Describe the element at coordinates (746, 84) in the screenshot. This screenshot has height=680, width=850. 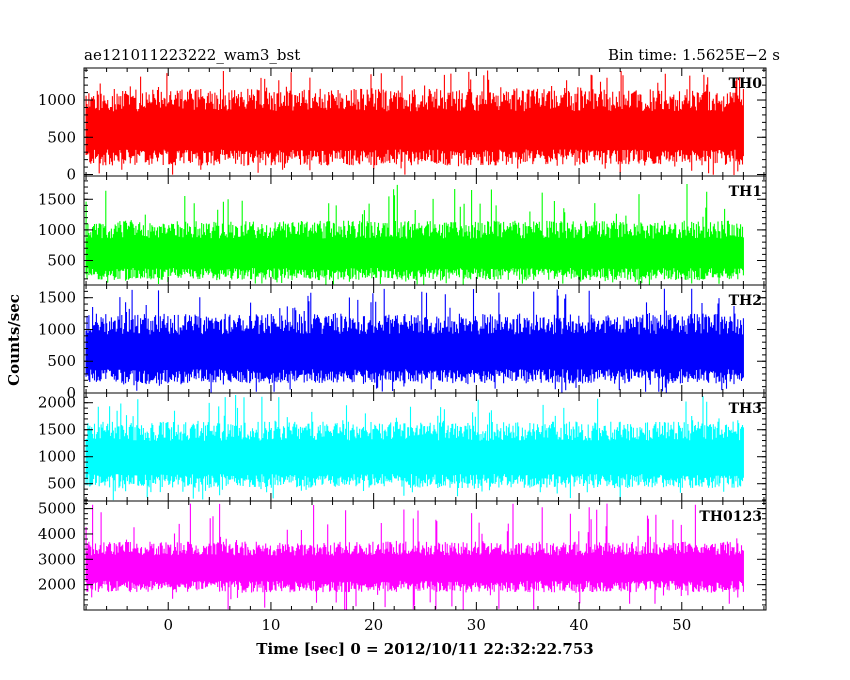
I see `panel-label: TH0` at that location.